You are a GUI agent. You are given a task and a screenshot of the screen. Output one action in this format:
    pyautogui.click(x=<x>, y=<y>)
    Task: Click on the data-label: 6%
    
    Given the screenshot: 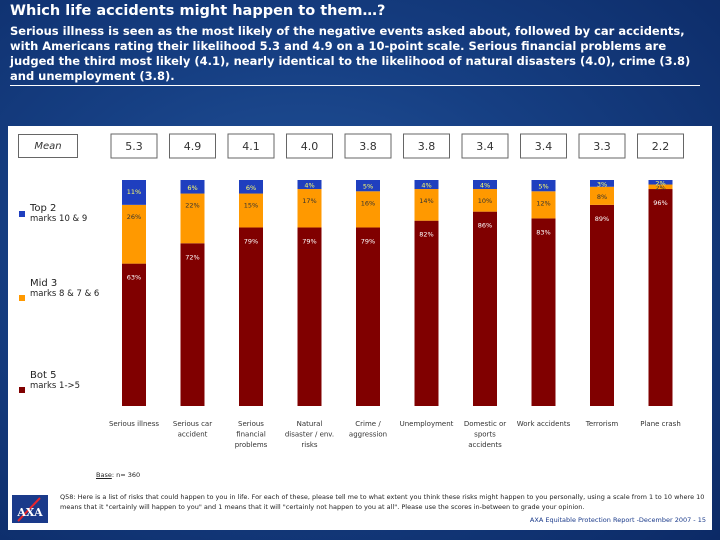 What is the action you would take?
    pyautogui.click(x=192, y=188)
    